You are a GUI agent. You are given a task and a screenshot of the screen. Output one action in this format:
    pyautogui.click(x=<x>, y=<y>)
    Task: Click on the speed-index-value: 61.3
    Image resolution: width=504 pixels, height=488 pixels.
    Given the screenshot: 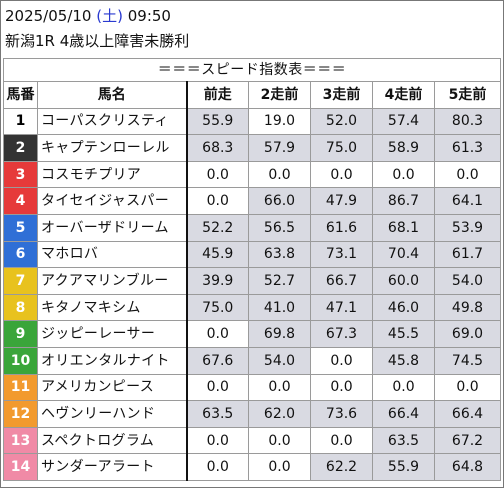 What is the action you would take?
    pyautogui.click(x=467, y=148)
    